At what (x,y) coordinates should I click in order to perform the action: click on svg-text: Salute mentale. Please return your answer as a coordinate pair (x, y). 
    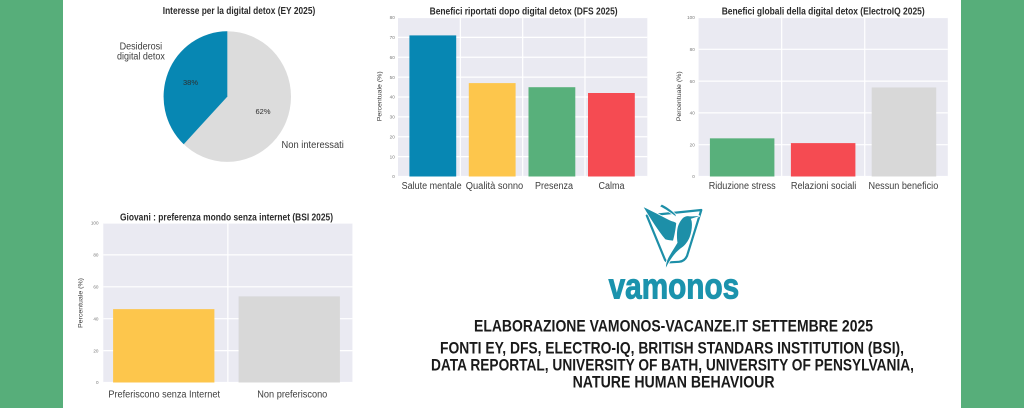
    Looking at the image, I should click on (432, 186).